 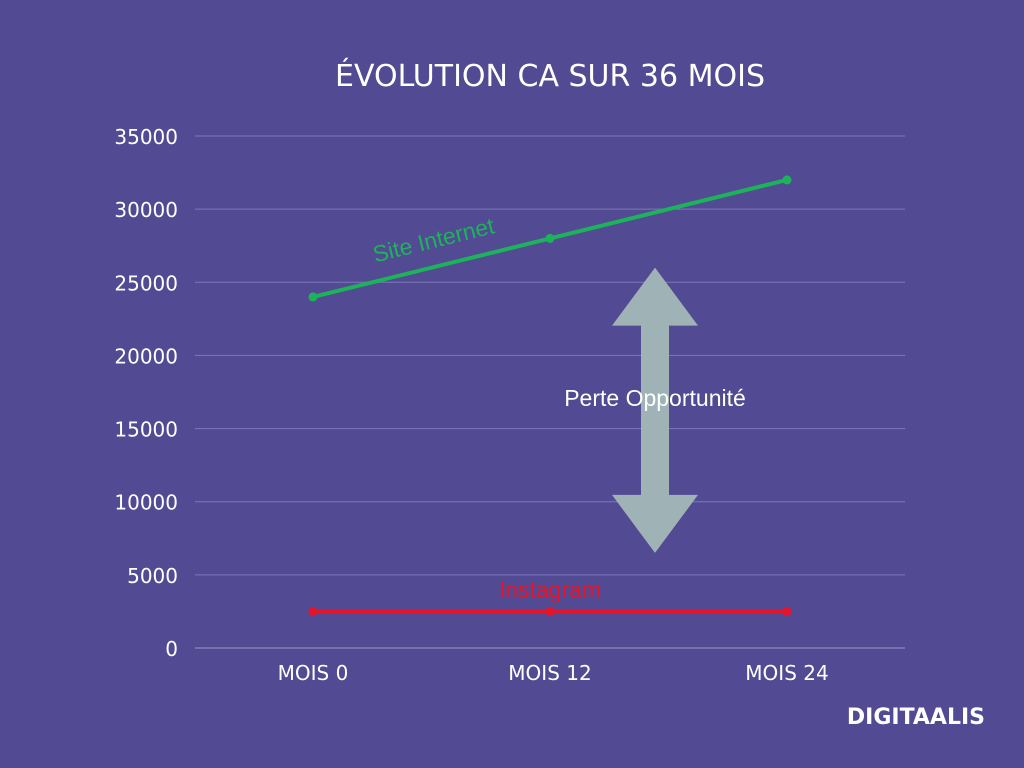 I want to click on x-tick-label: MOIS 24, so click(x=786, y=673).